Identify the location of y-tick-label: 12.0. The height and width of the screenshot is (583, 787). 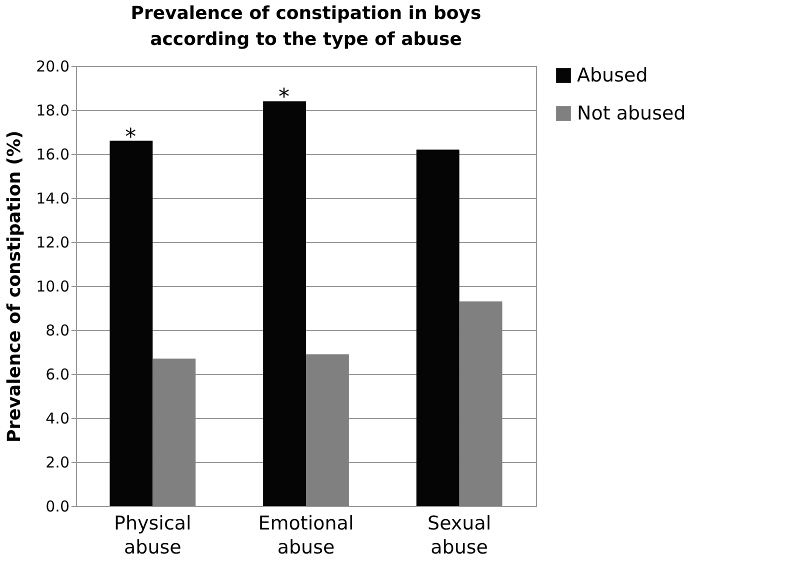
(53, 243).